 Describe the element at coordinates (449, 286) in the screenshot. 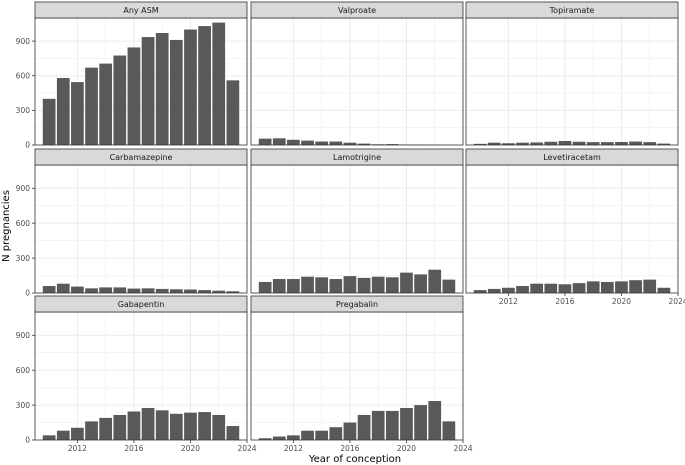

I see `bar-lamotrigine-2023` at that location.